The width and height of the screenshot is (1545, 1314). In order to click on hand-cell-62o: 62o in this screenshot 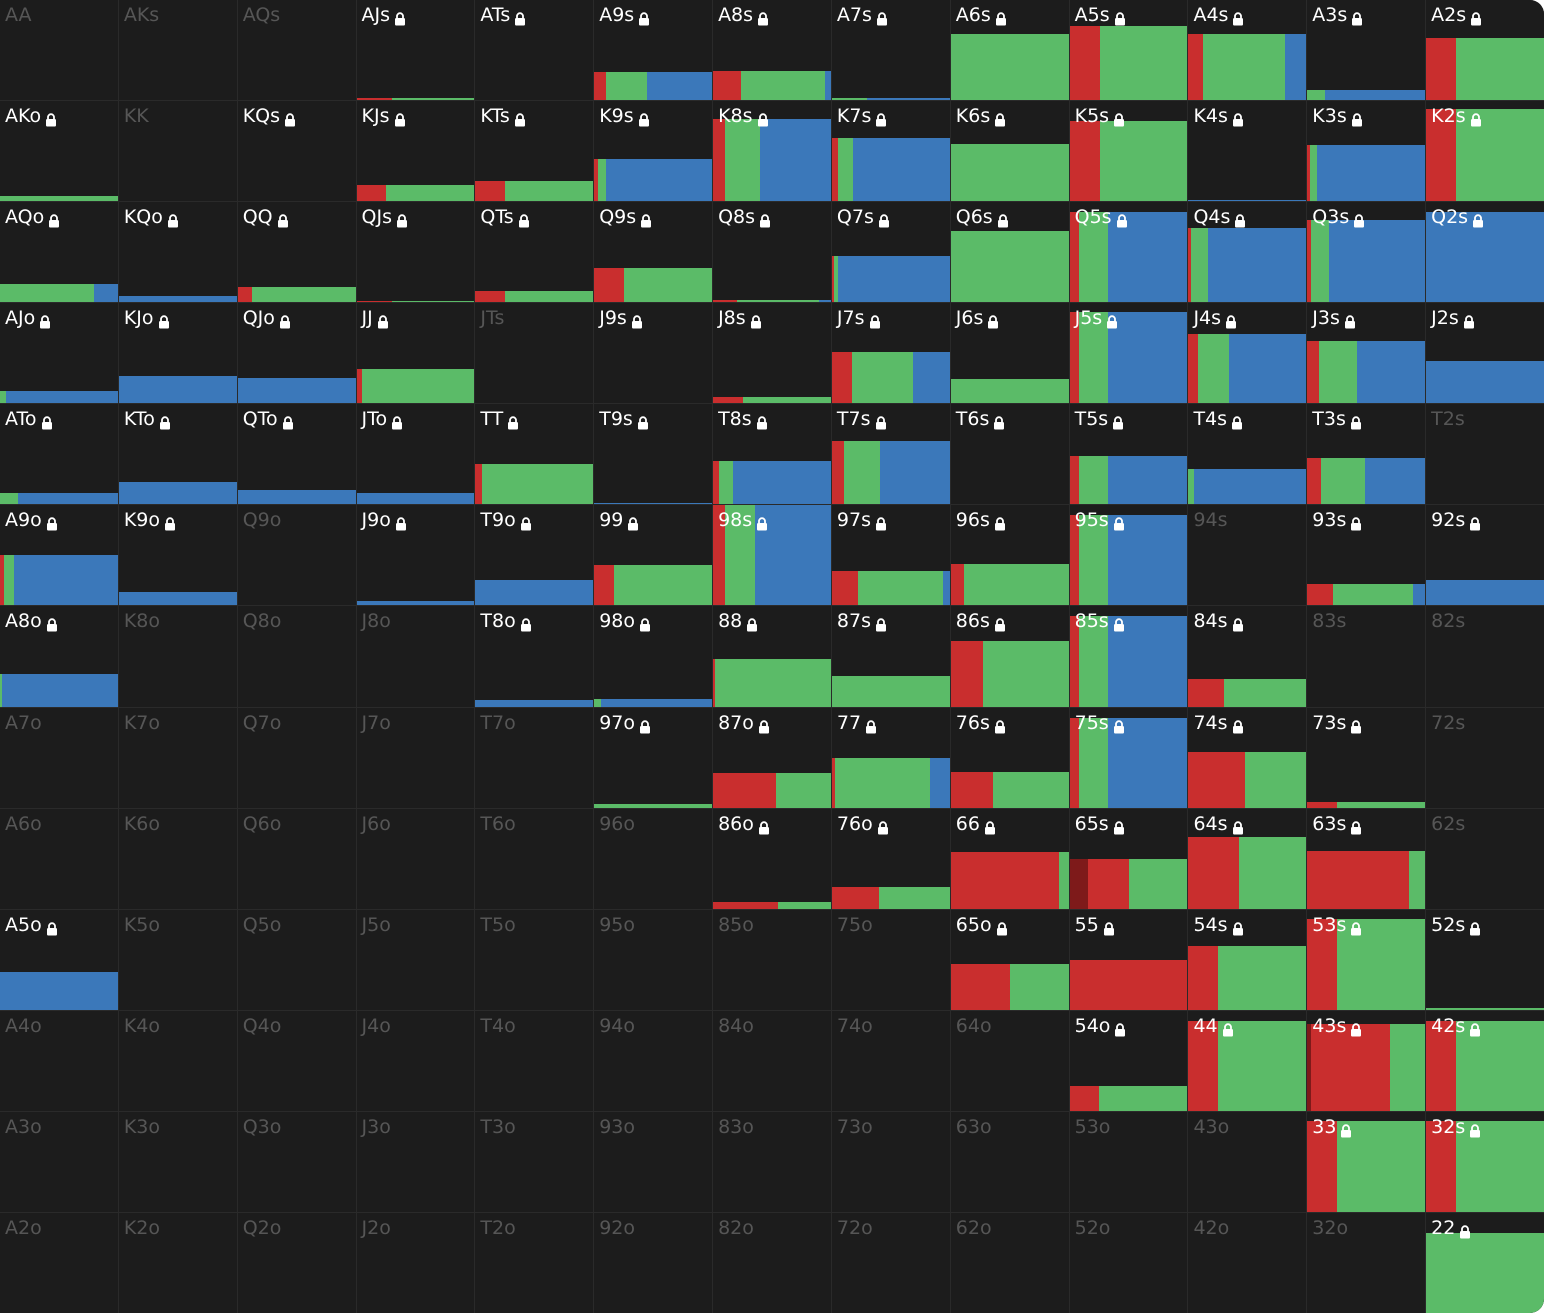, I will do `click(1009, 1262)`.